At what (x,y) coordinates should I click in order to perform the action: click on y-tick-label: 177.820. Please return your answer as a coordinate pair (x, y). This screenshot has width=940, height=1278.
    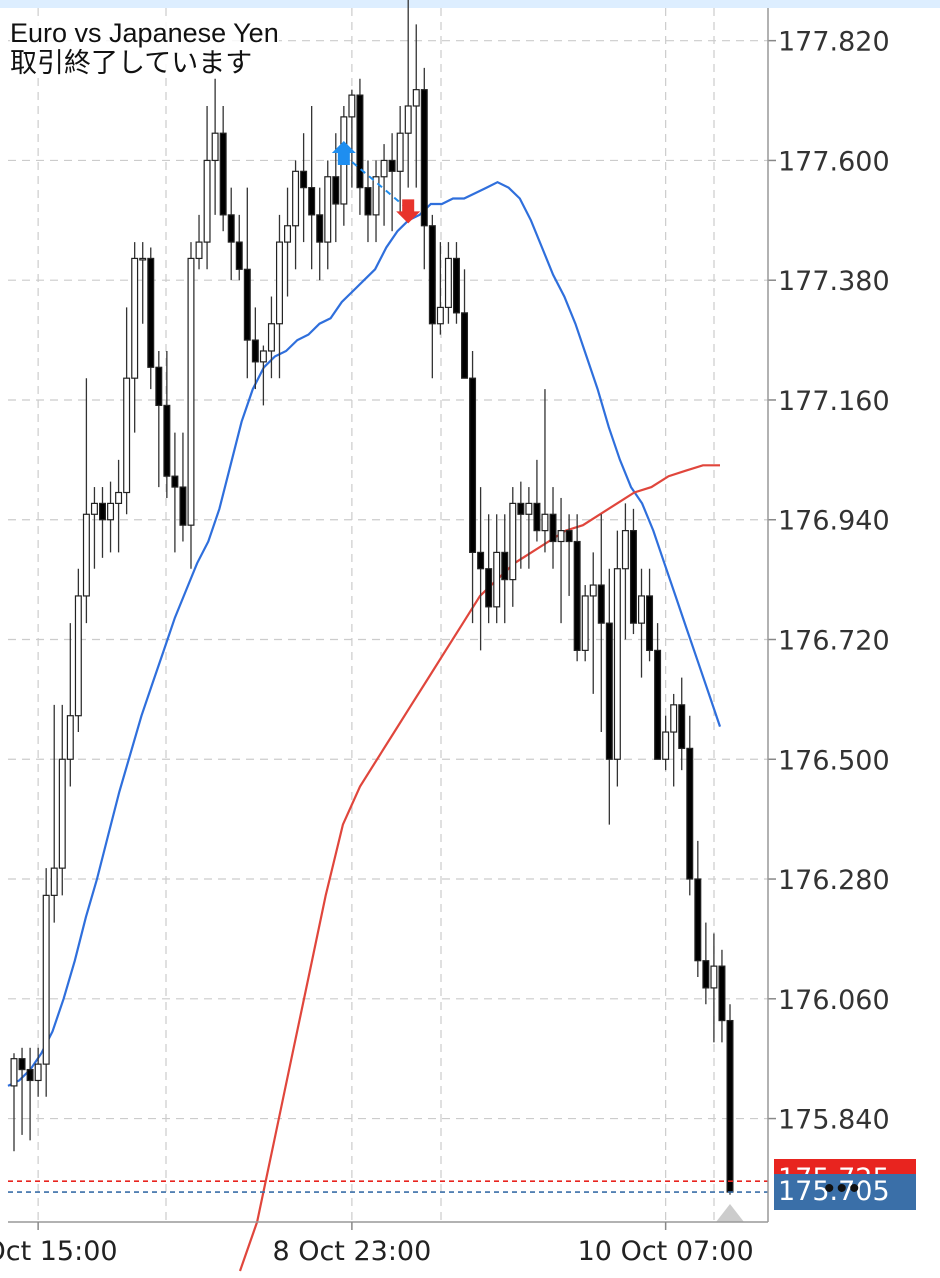
    Looking at the image, I should click on (834, 42).